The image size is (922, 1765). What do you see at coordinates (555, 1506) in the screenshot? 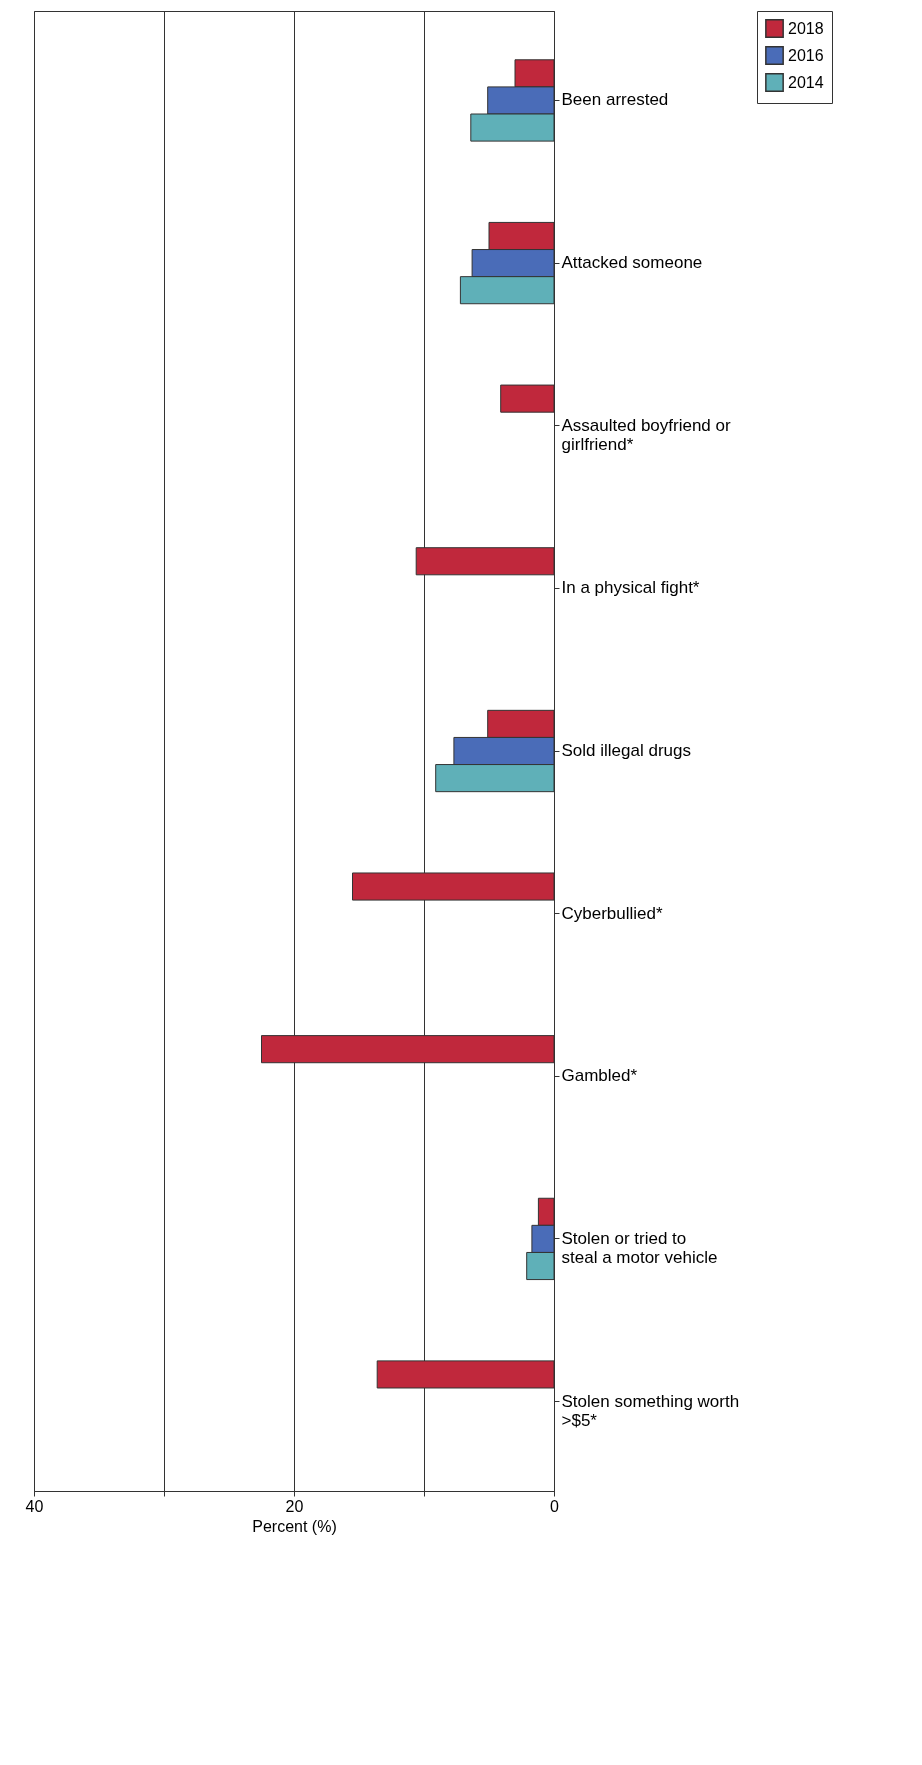
I see `x-tick-label: 0` at bounding box center [555, 1506].